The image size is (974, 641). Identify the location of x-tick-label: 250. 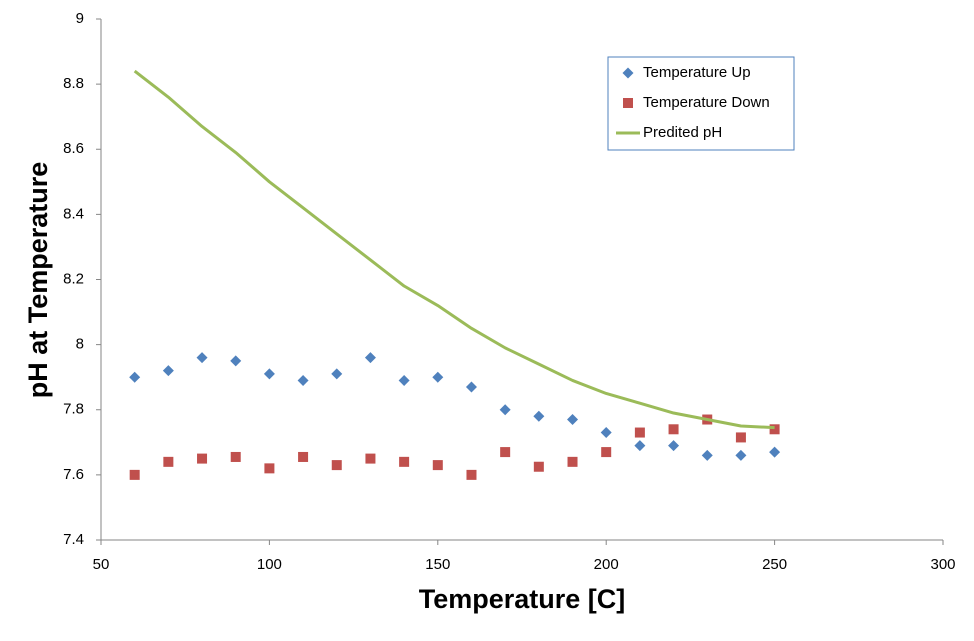
(774, 564).